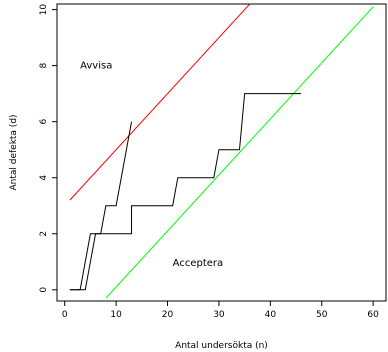 The image size is (388, 352). Describe the element at coordinates (44, 290) in the screenshot. I see `y-tick-label: 0` at that location.